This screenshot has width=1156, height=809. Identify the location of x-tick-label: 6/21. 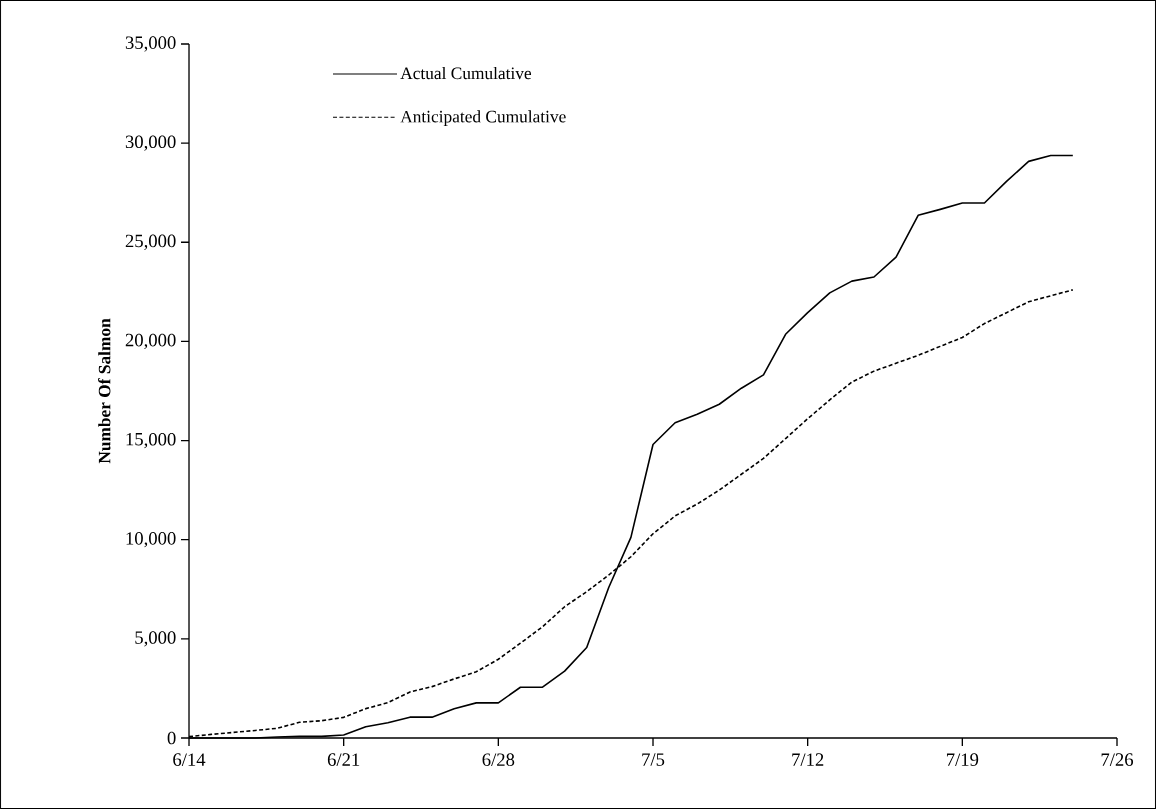
(343, 759).